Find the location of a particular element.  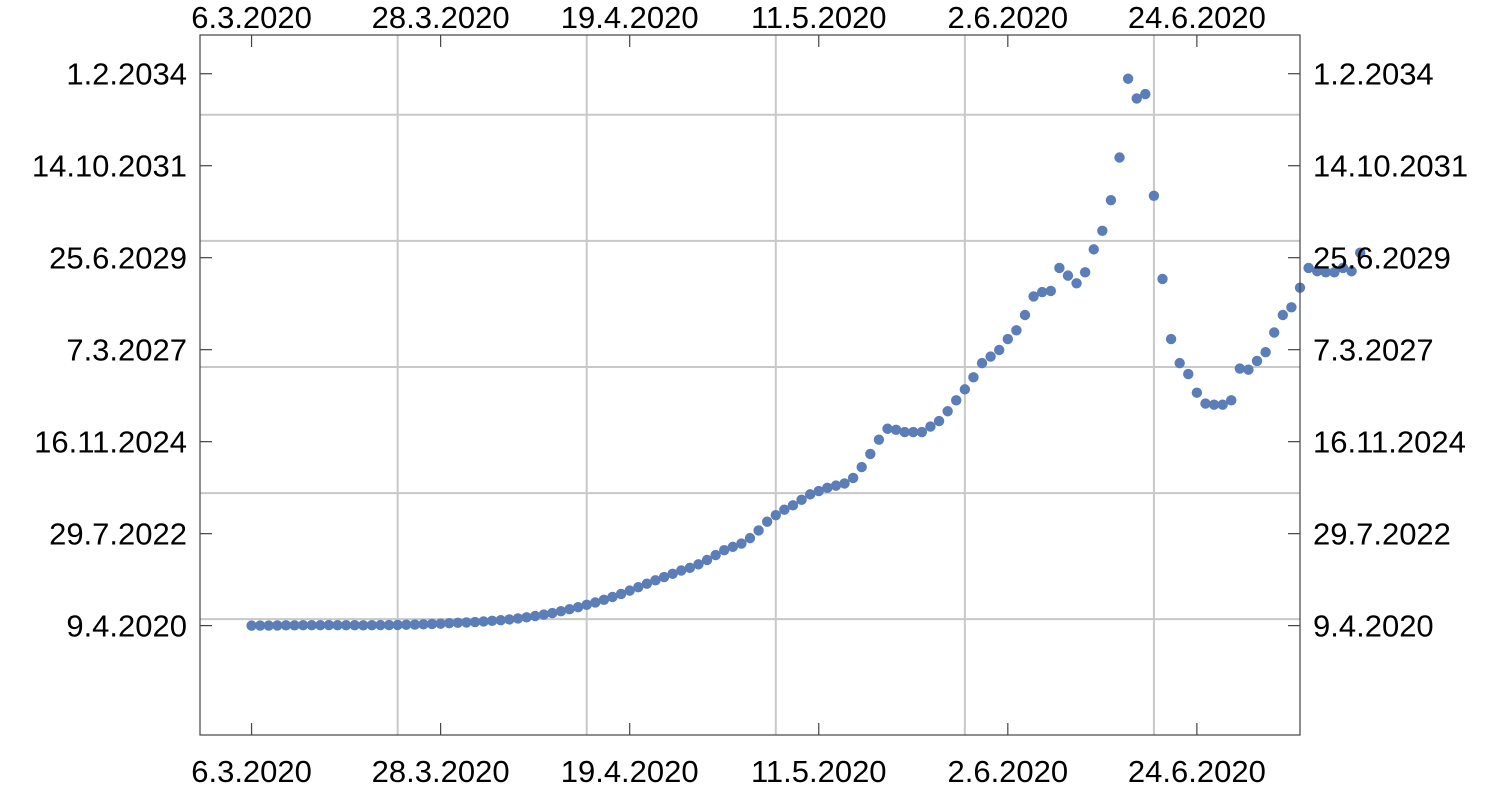

x-tick-label-bottom: 6.3.2020 is located at coordinates (251, 771).